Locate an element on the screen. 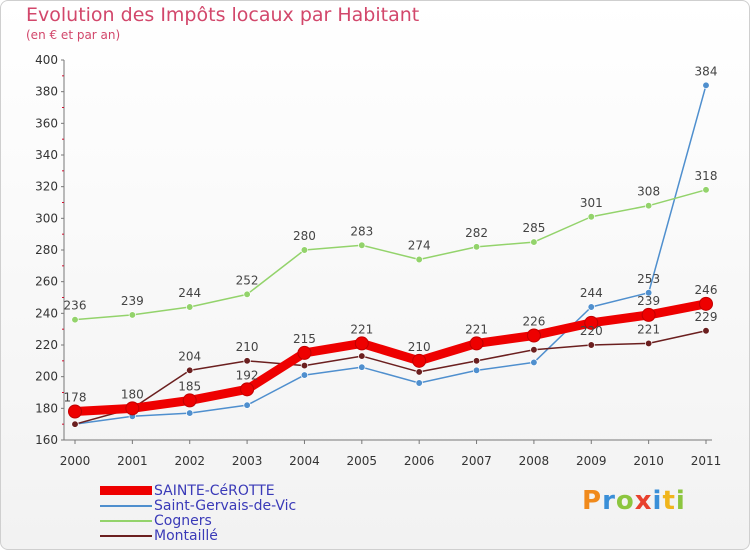  data-label: 308 is located at coordinates (648, 192).